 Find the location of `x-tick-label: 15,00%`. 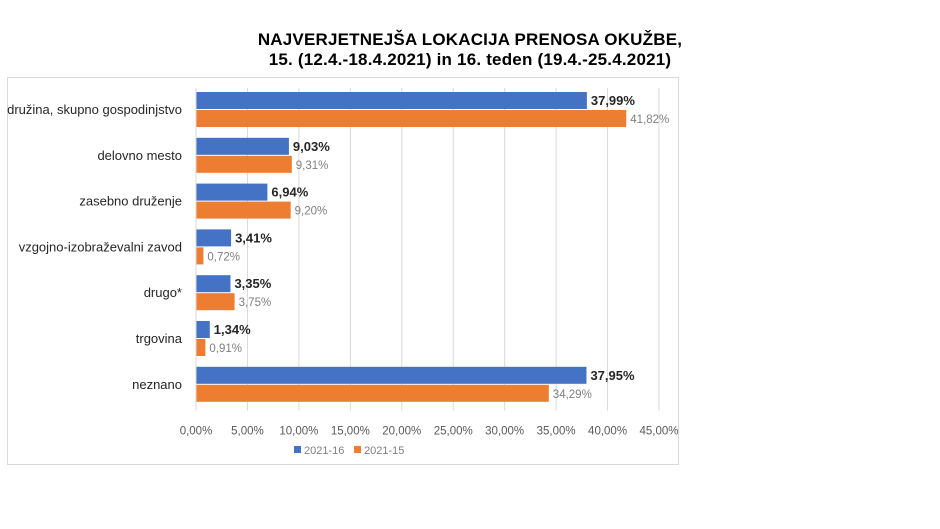

x-tick-label: 15,00% is located at coordinates (350, 432).